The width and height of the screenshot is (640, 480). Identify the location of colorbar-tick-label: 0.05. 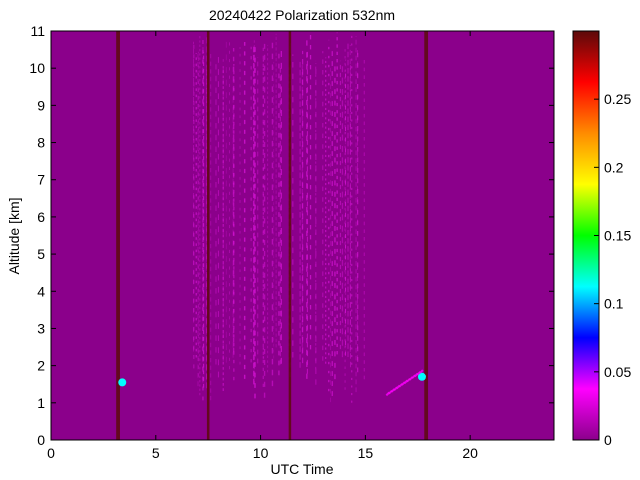
(617, 372).